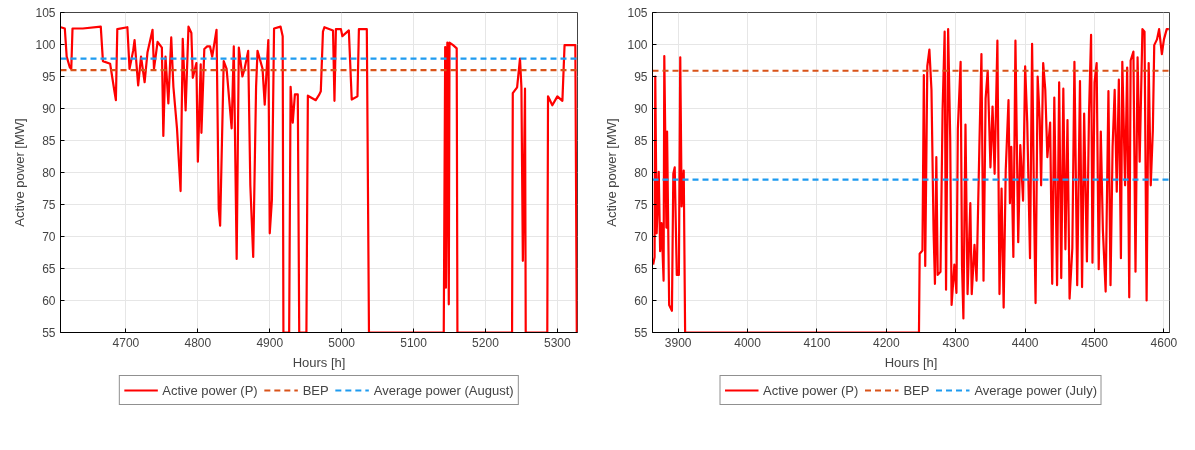  Describe the element at coordinates (486, 342) in the screenshot. I see `x-tick-label: 5200` at that location.